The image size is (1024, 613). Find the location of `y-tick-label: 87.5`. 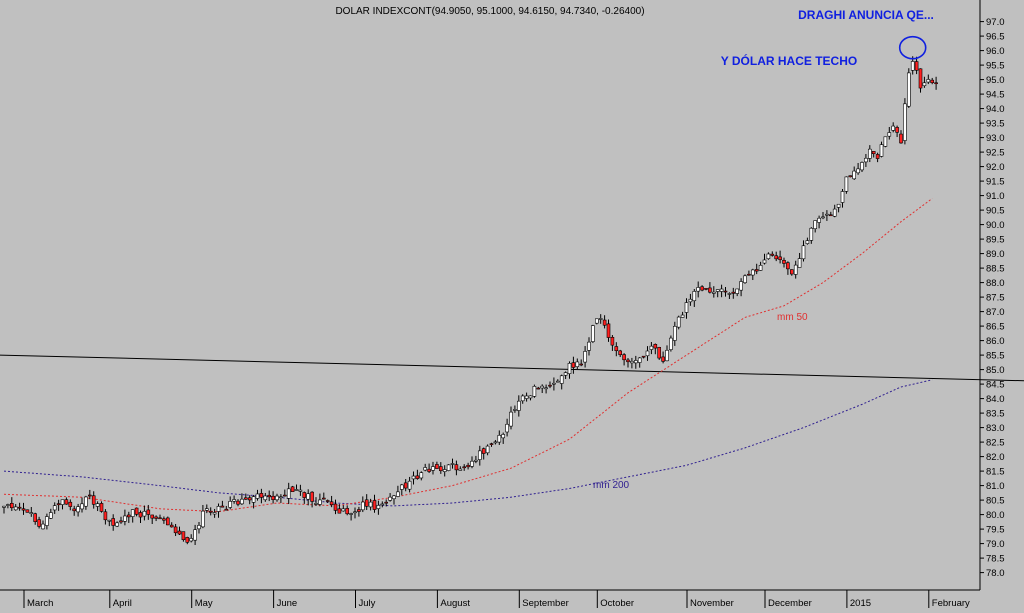

y-tick-label: 87.5 is located at coordinates (995, 298).